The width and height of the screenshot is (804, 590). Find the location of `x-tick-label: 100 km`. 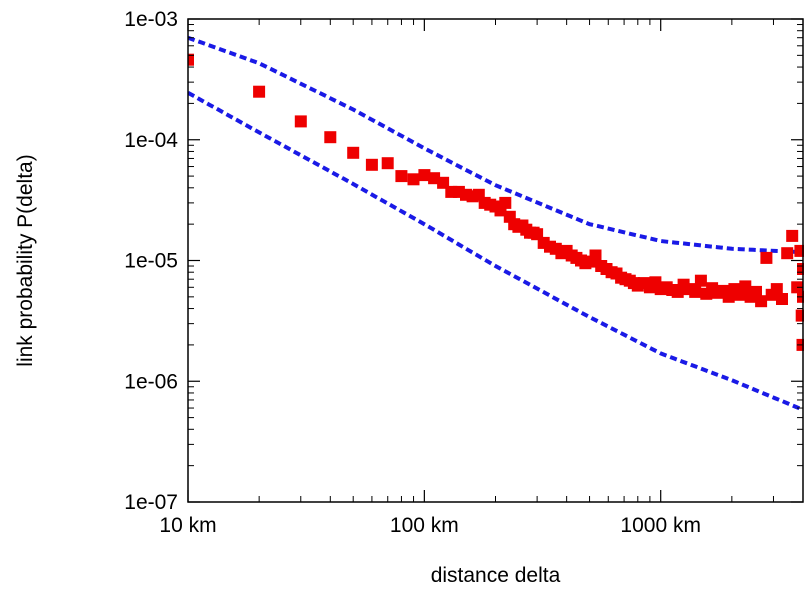

x-tick-label: 100 km is located at coordinates (424, 525).